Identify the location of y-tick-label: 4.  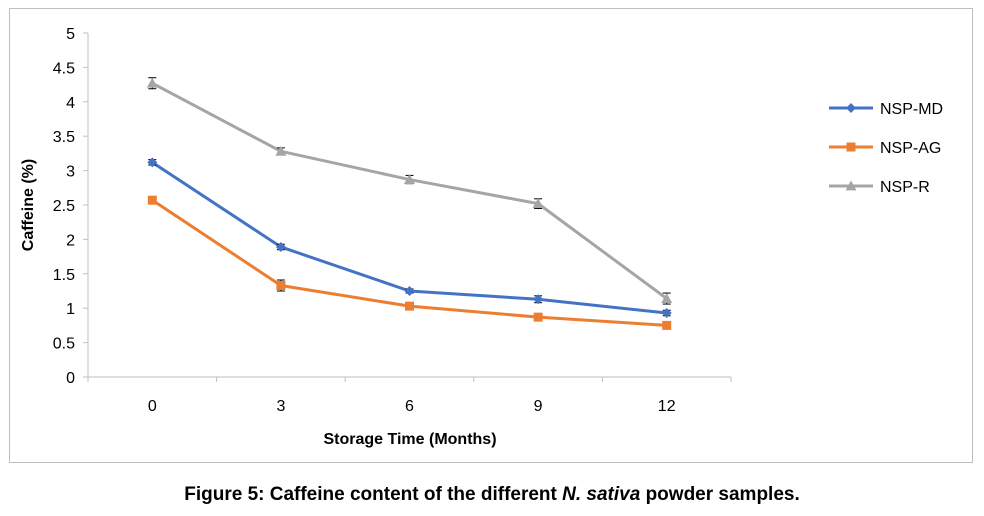
(70, 103).